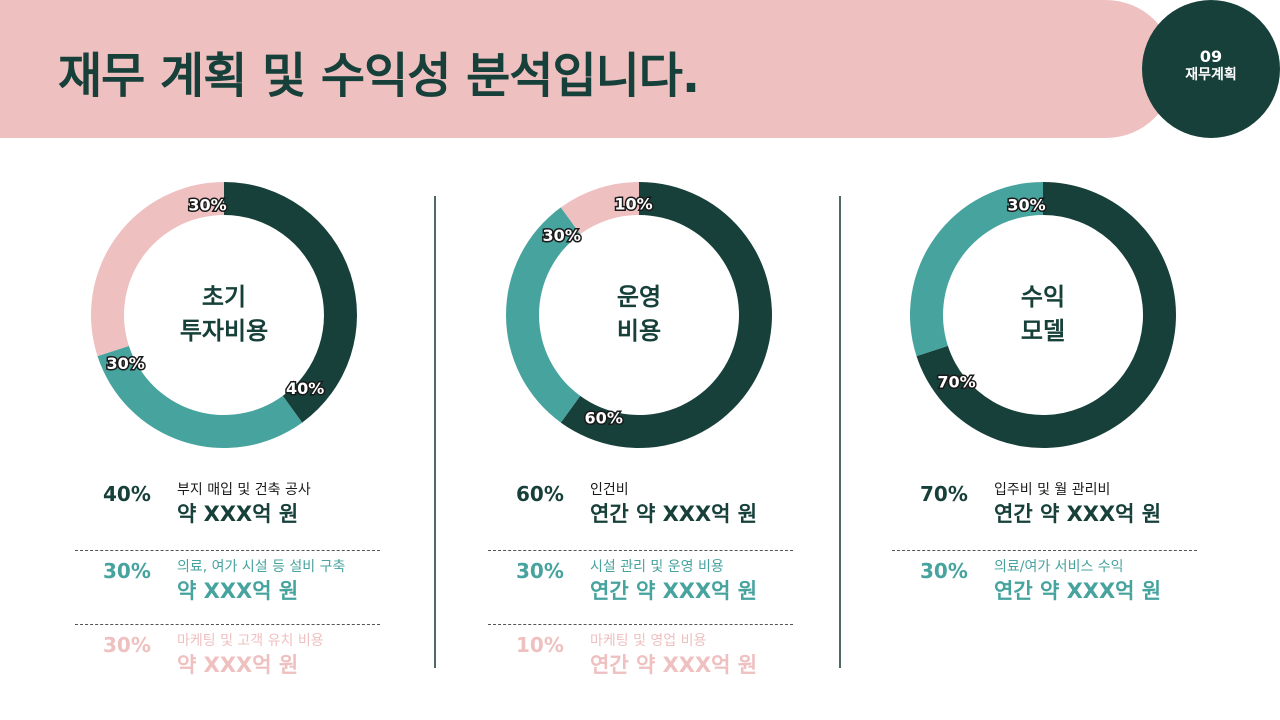  What do you see at coordinates (657, 567) in the screenshot?
I see `legend-description: 시설 관리 및 운영 비용` at bounding box center [657, 567].